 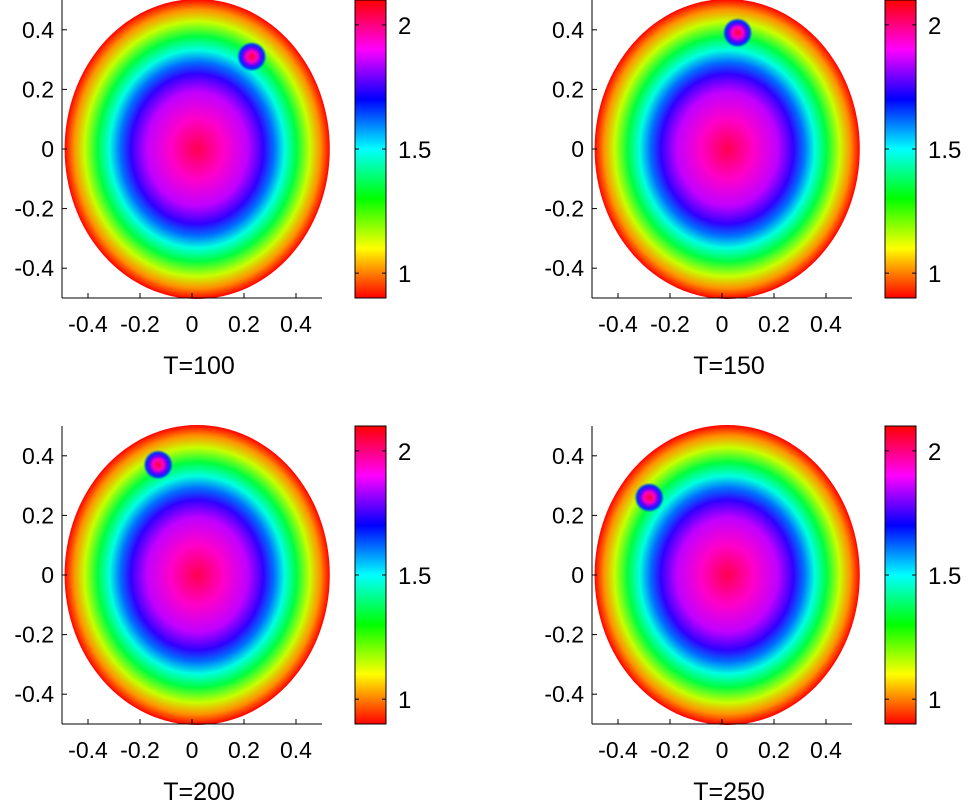 I want to click on x-axis-label: T=250, so click(x=729, y=790).